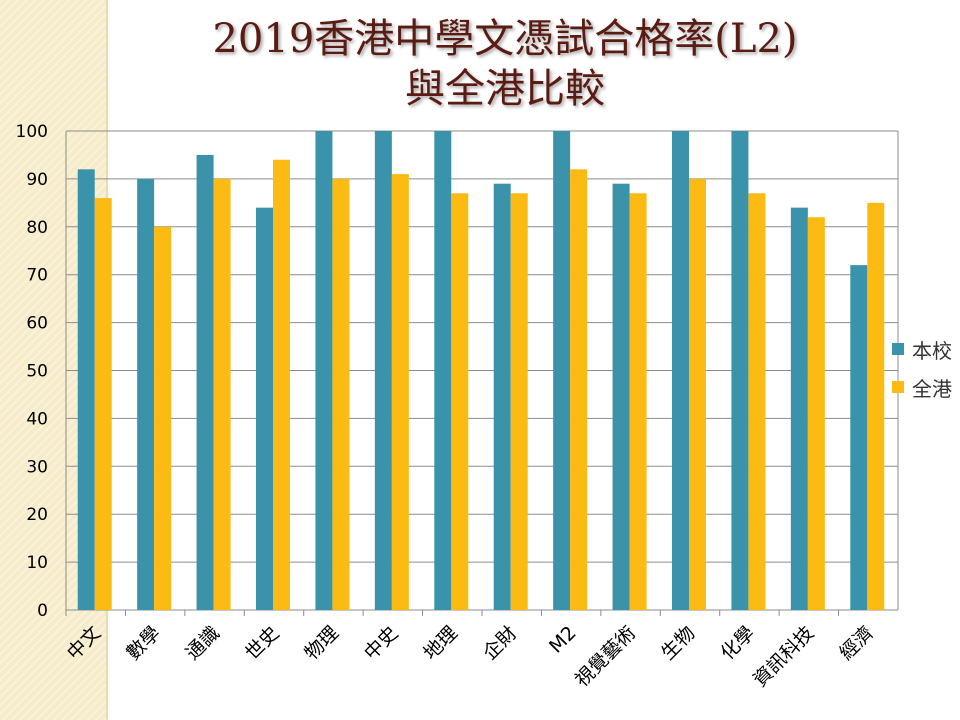 Image resolution: width=960 pixels, height=720 pixels. Describe the element at coordinates (37, 228) in the screenshot. I see `y-tick-label: 80` at that location.